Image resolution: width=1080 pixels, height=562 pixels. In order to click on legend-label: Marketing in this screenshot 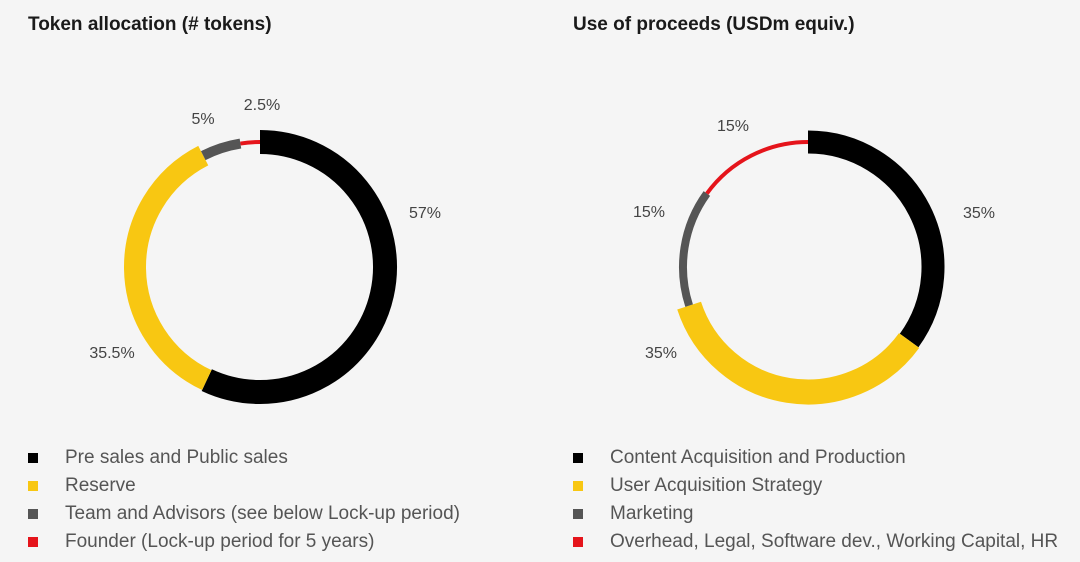, I will do `click(652, 513)`.